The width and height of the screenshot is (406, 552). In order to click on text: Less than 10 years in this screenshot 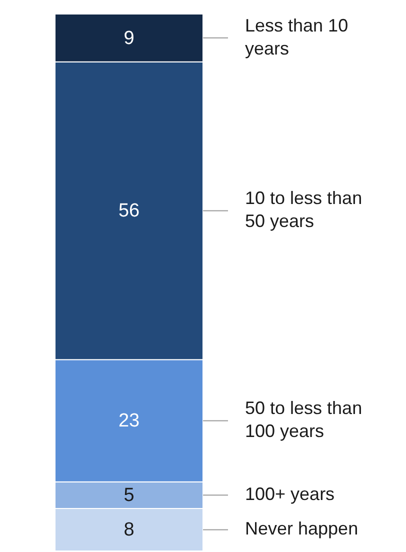, I will do `click(296, 36)`.